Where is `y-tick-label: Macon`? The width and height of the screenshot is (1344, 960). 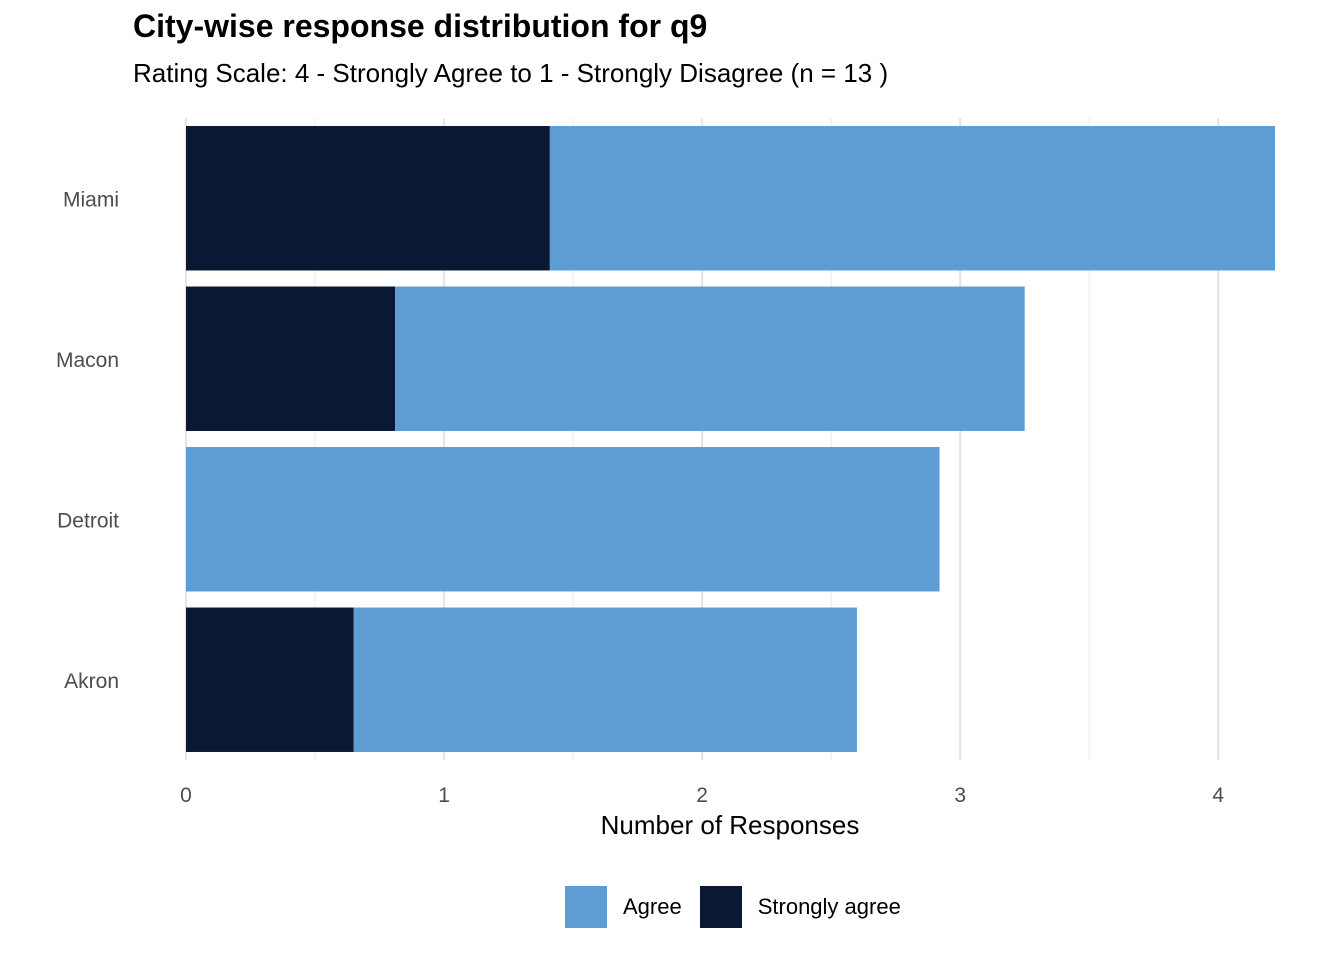 y-tick-label: Macon is located at coordinates (87, 360).